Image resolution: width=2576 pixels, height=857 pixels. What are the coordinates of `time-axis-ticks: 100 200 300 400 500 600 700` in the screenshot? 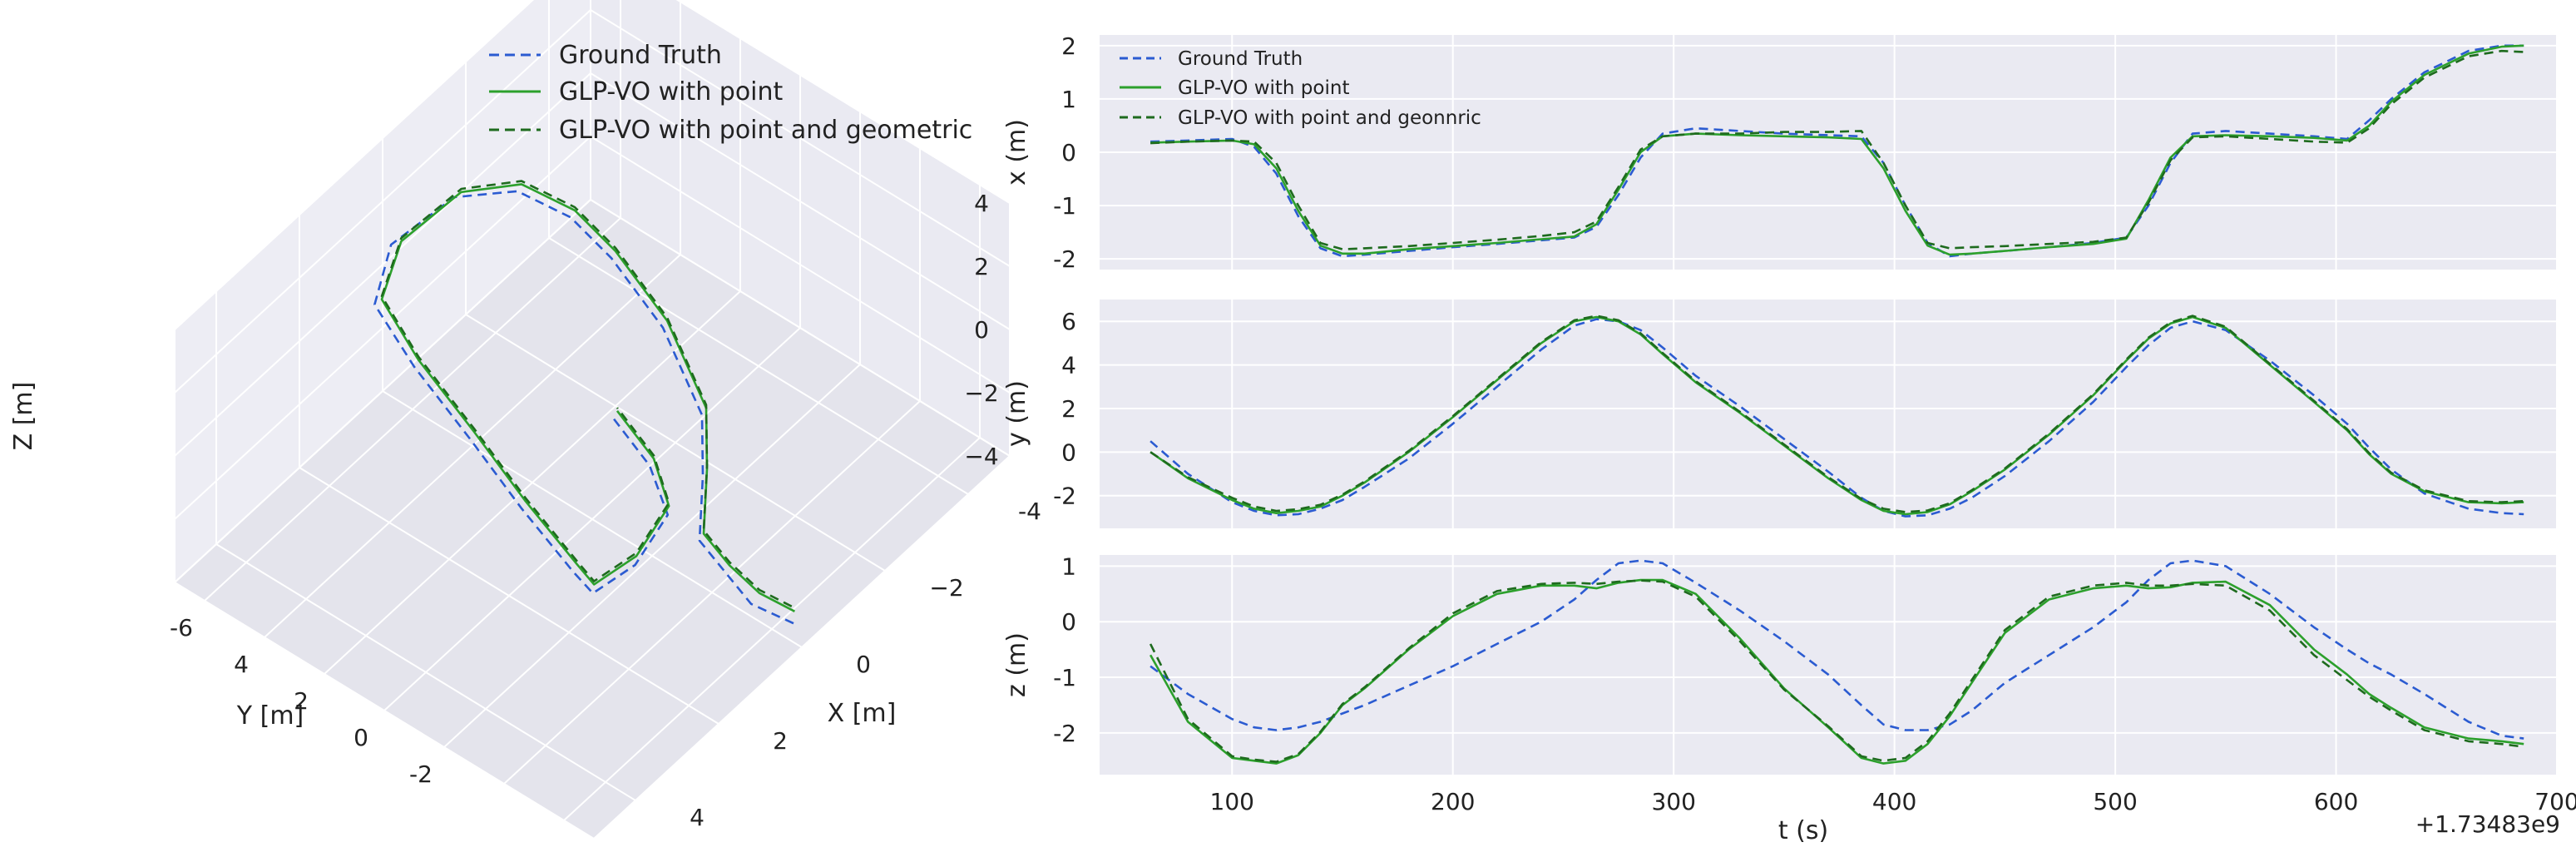 It's located at (1893, 802).